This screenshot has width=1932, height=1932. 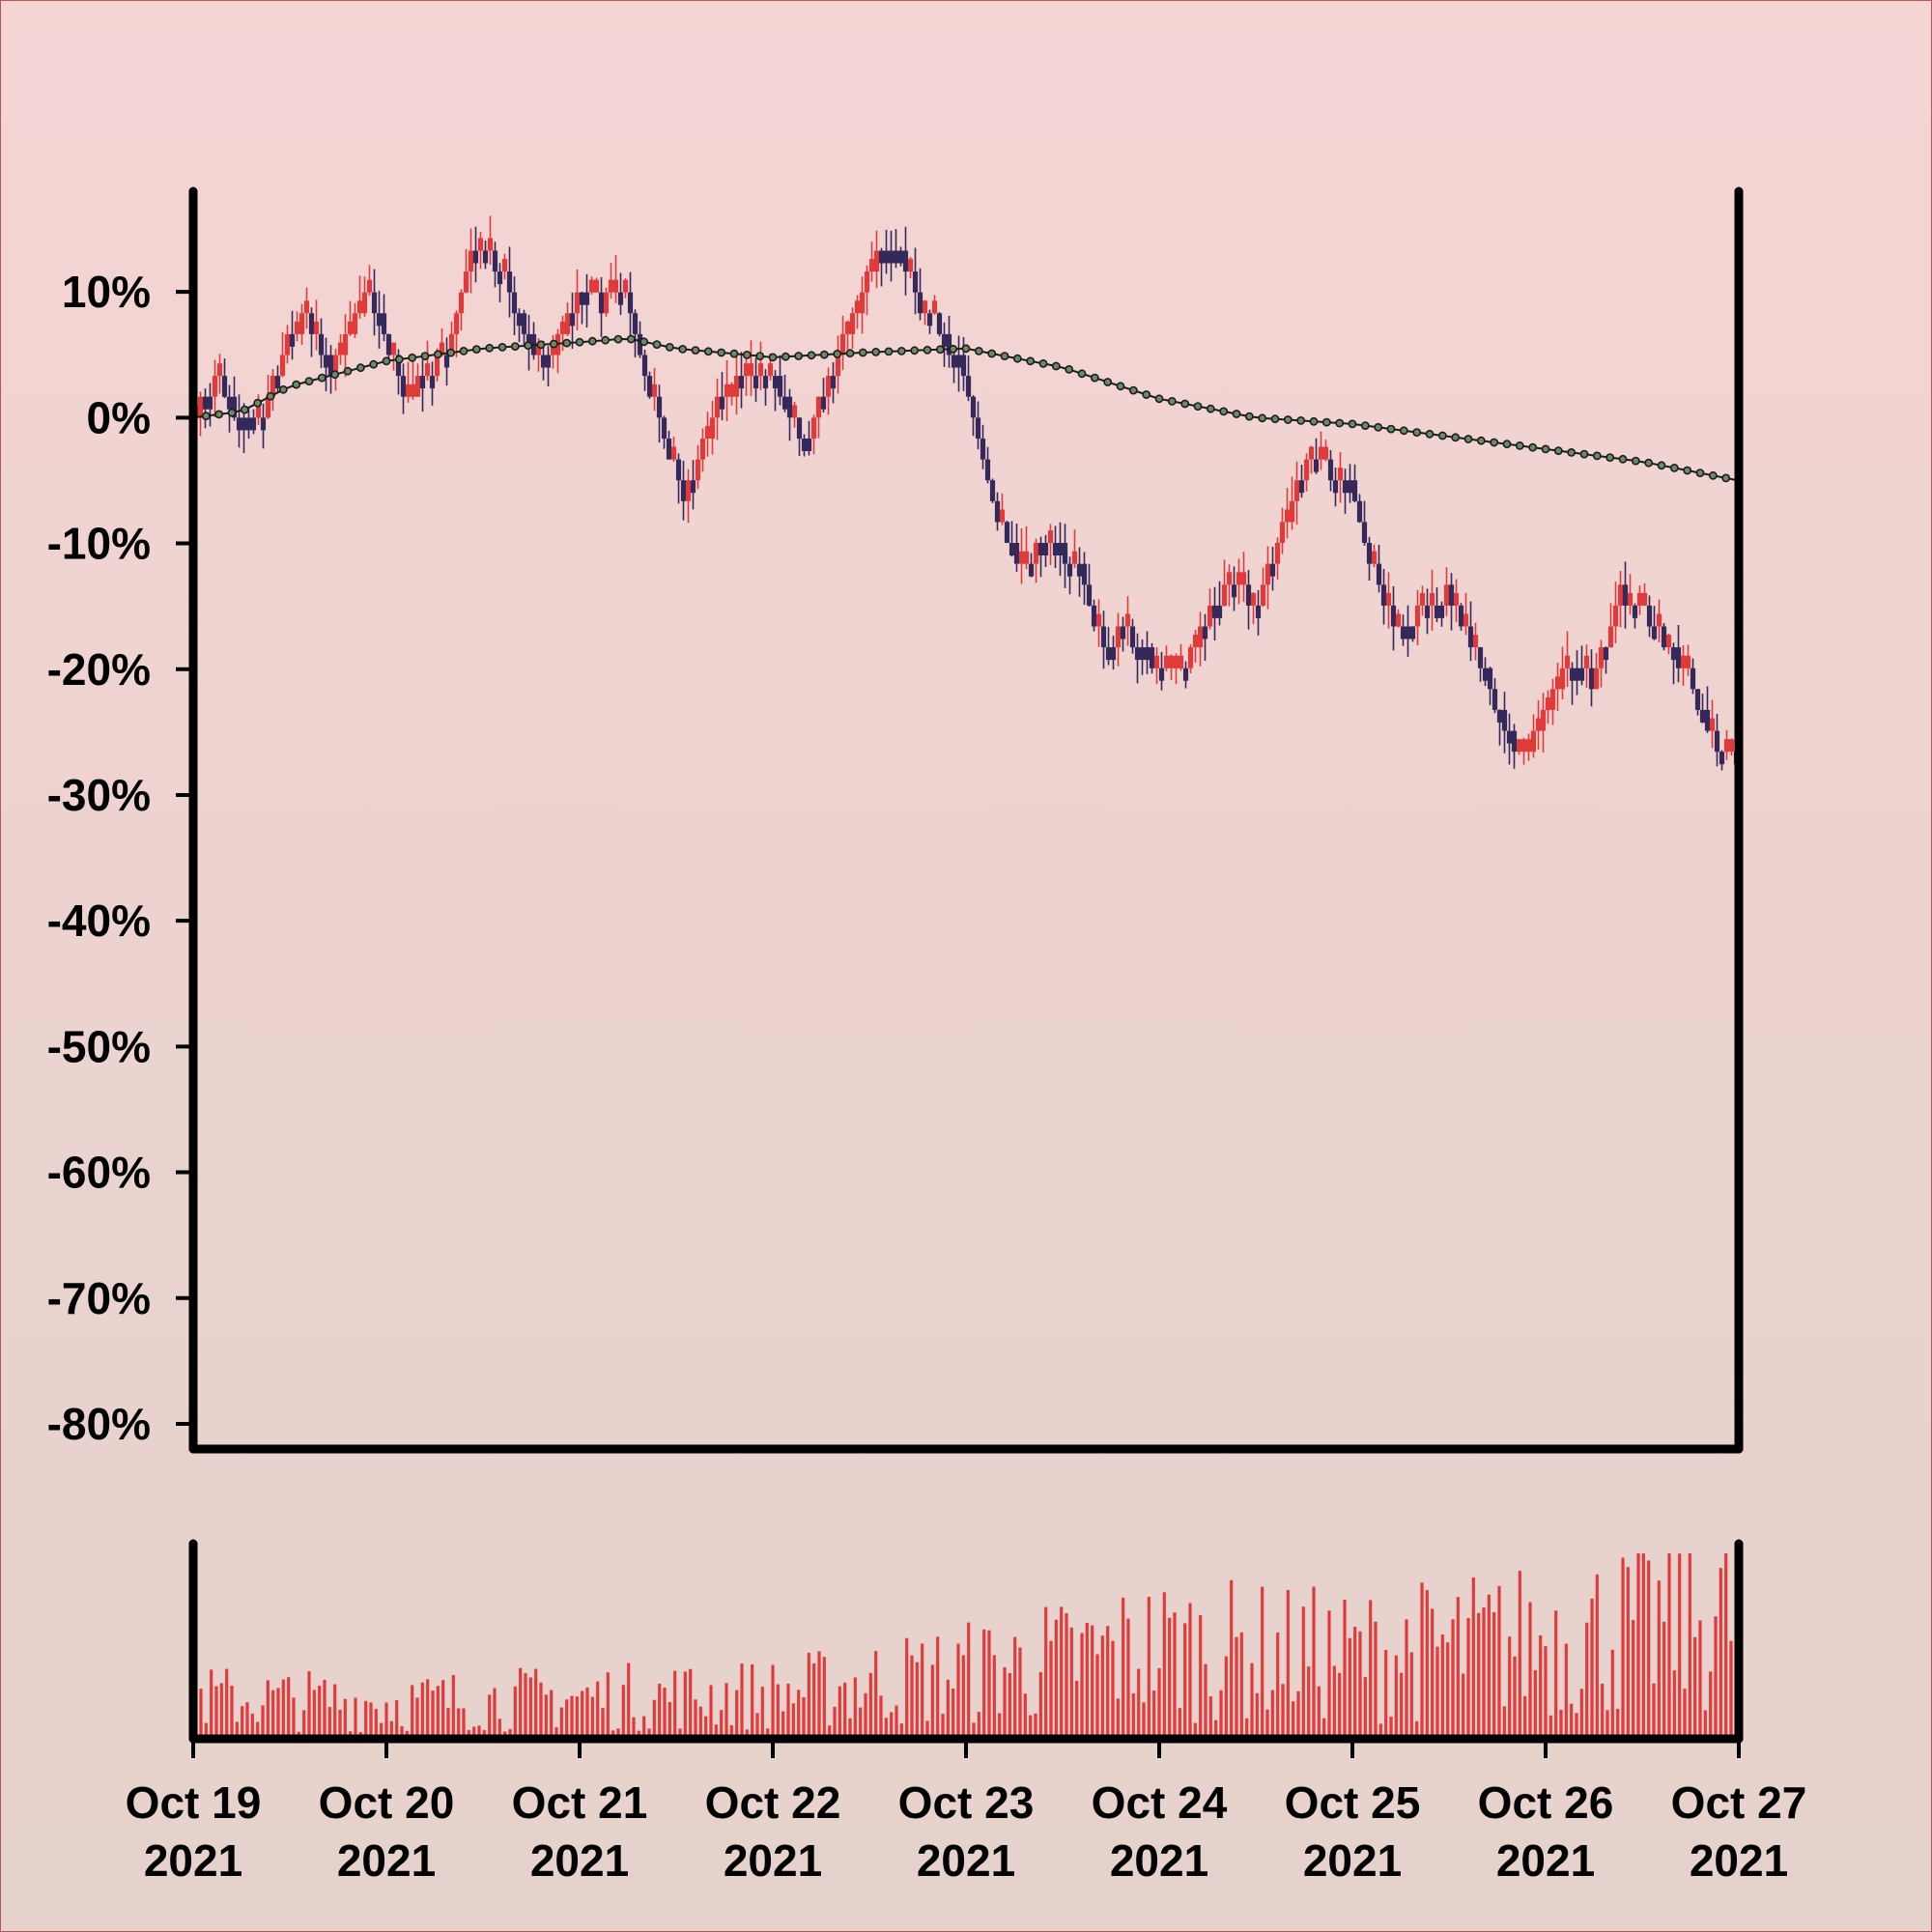 I want to click on x-tick-label-date: Oct 20, so click(x=387, y=1802).